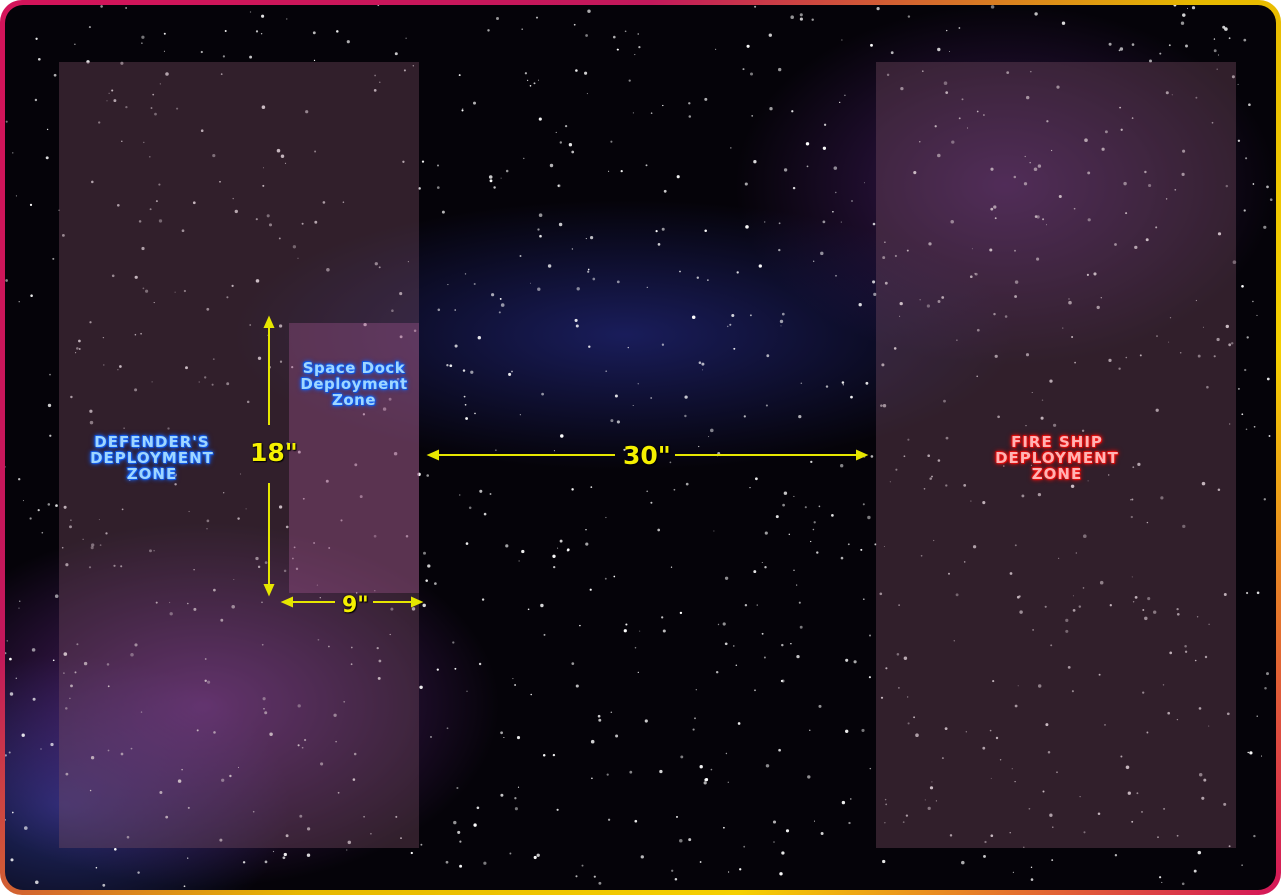 The image size is (1281, 895). I want to click on dock-height-measurement: 18", so click(274, 452).